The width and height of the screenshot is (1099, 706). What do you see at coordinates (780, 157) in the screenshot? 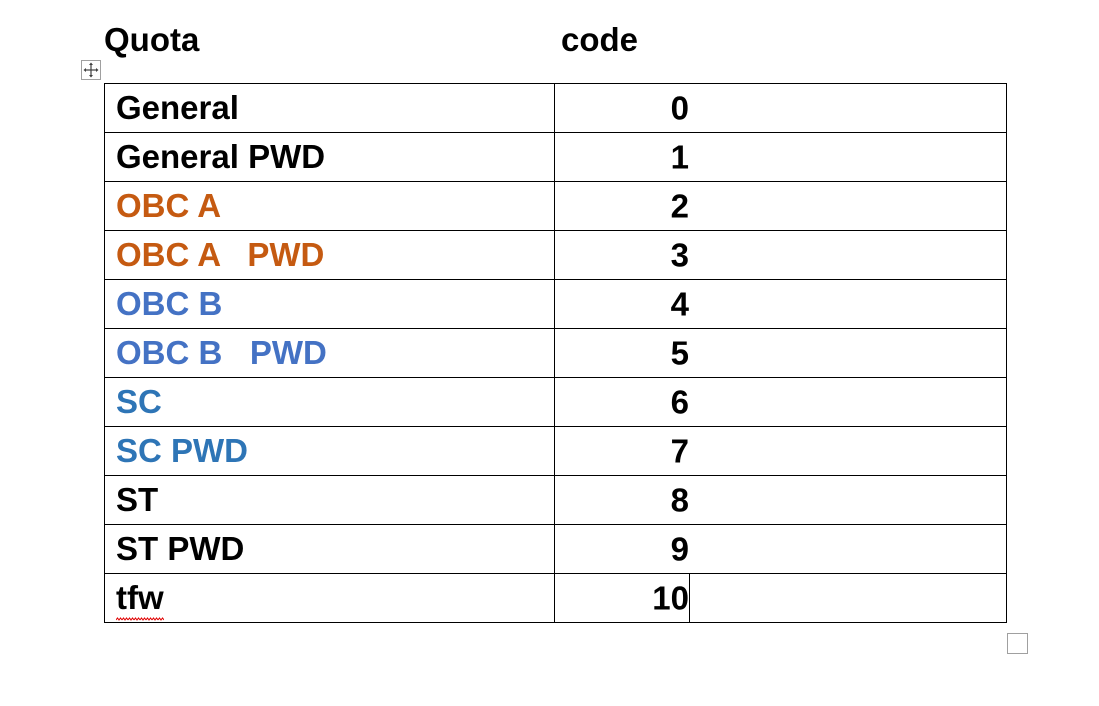
I see `code-cell: 1` at bounding box center [780, 157].